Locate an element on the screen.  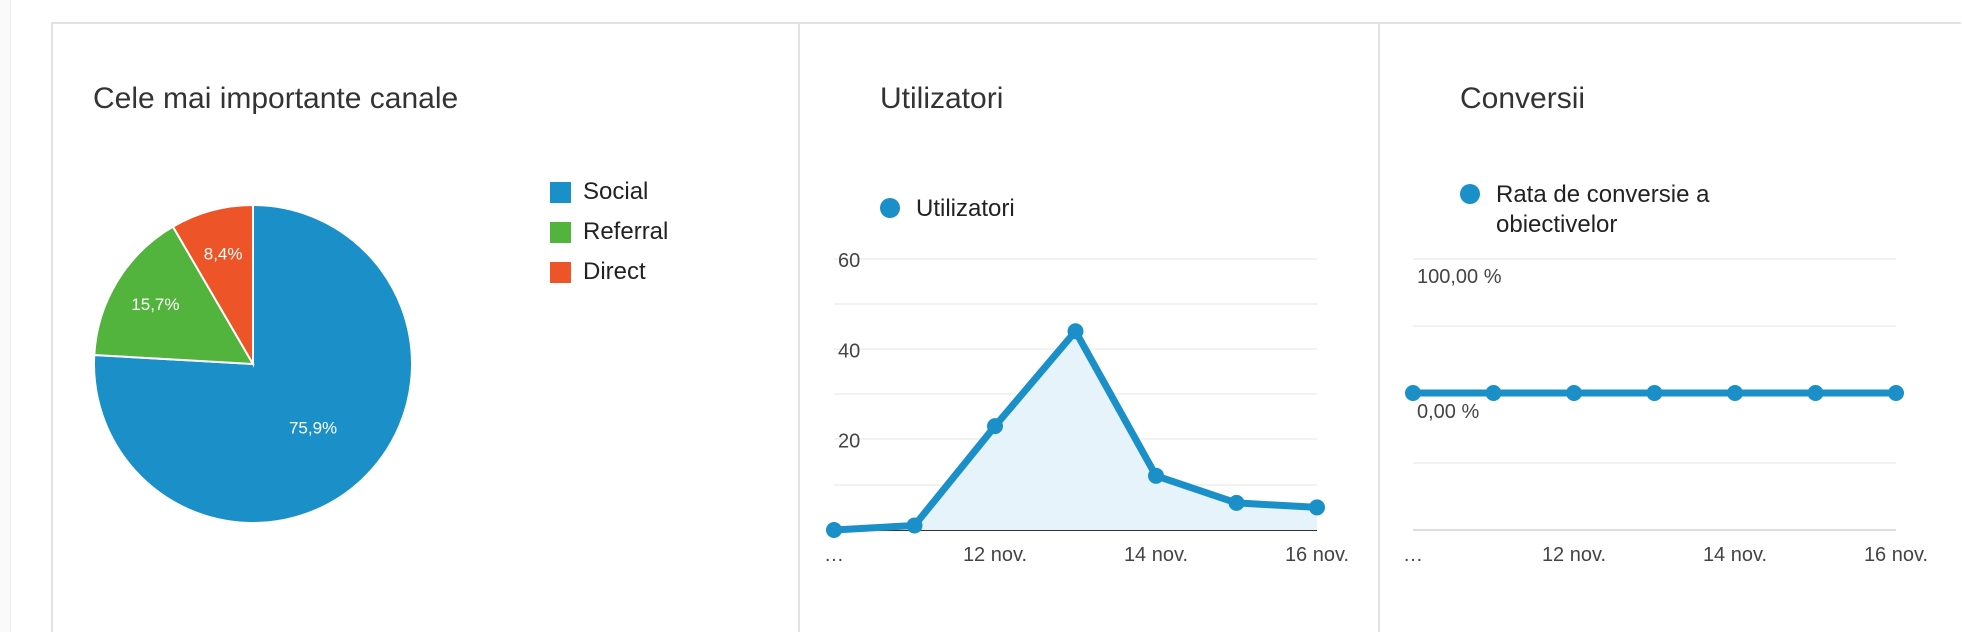
users-x-tick-2: 14 nov. is located at coordinates (1156, 555).